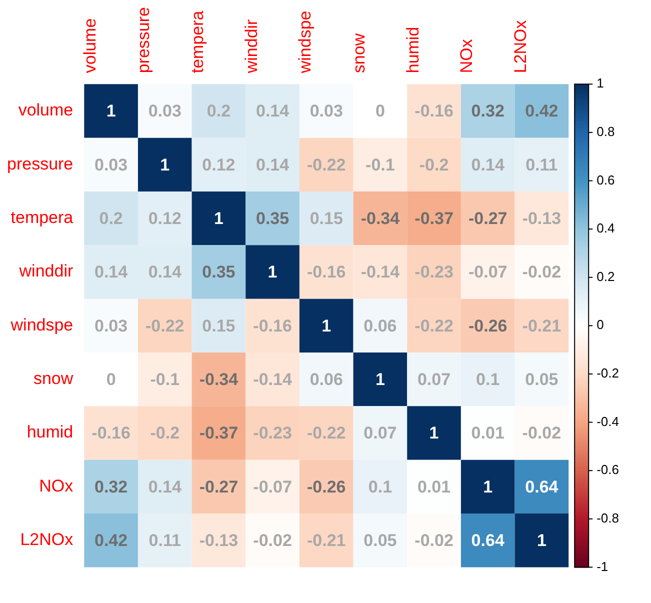  Describe the element at coordinates (46, 271) in the screenshot. I see `y-tick-label: winddir` at that location.